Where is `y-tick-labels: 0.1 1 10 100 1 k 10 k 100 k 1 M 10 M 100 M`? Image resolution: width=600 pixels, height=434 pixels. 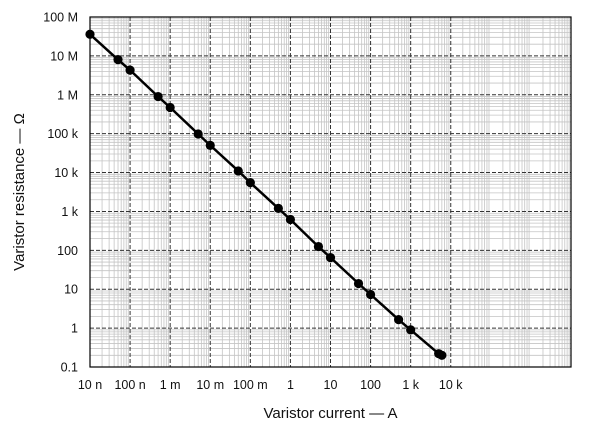
y-tick-labels: 0.1 1 10 100 1 k 10 k 100 k 1 M 10 M 100 M is located at coordinates (60, 193).